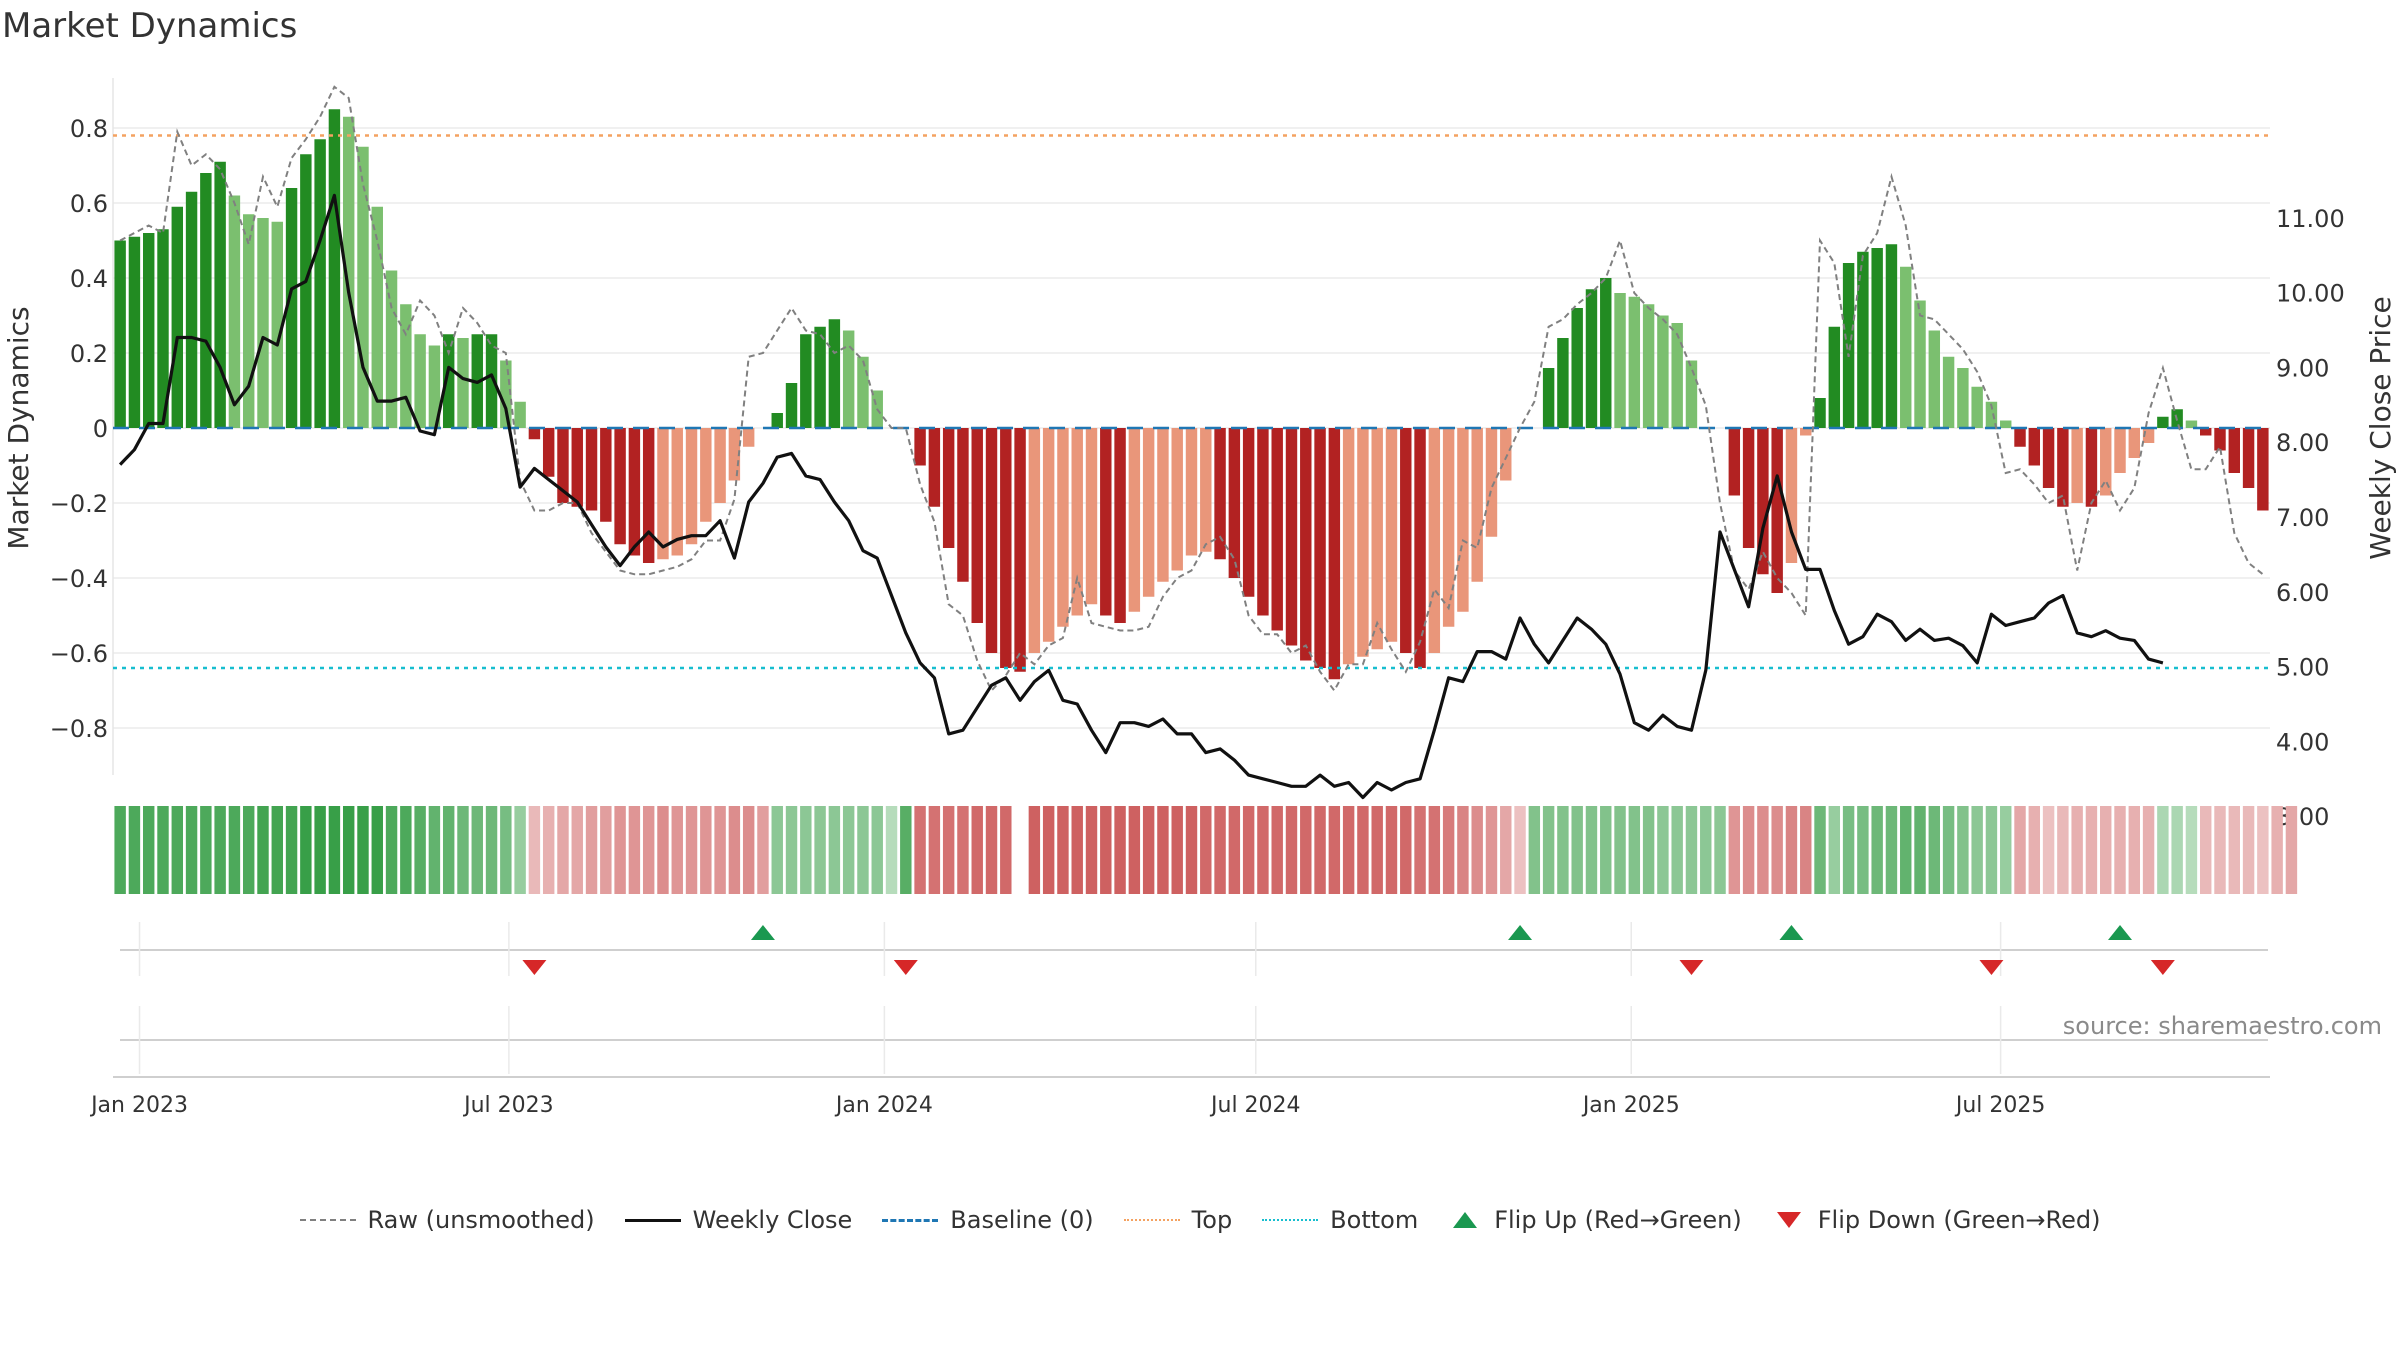 This screenshot has height=1350, width=2400. What do you see at coordinates (89, 204) in the screenshot?
I see `y-tick-label: 0.6` at bounding box center [89, 204].